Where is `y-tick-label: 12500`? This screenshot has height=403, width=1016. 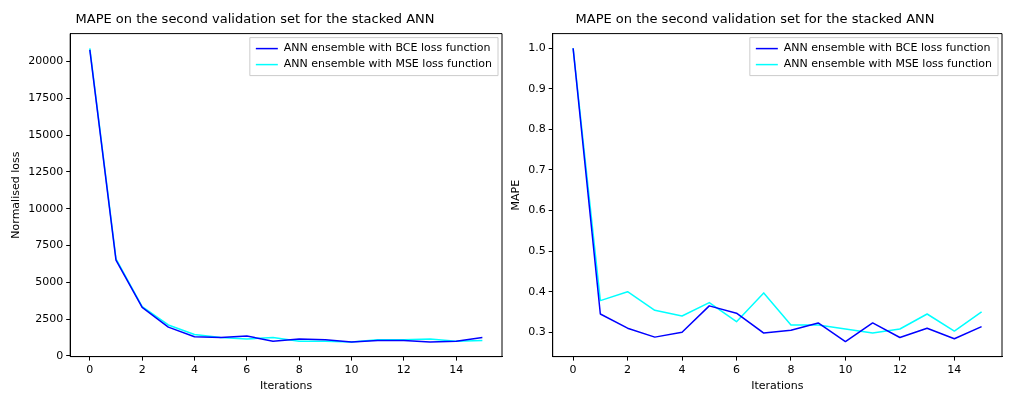 y-tick-label: 12500 is located at coordinates (46, 171).